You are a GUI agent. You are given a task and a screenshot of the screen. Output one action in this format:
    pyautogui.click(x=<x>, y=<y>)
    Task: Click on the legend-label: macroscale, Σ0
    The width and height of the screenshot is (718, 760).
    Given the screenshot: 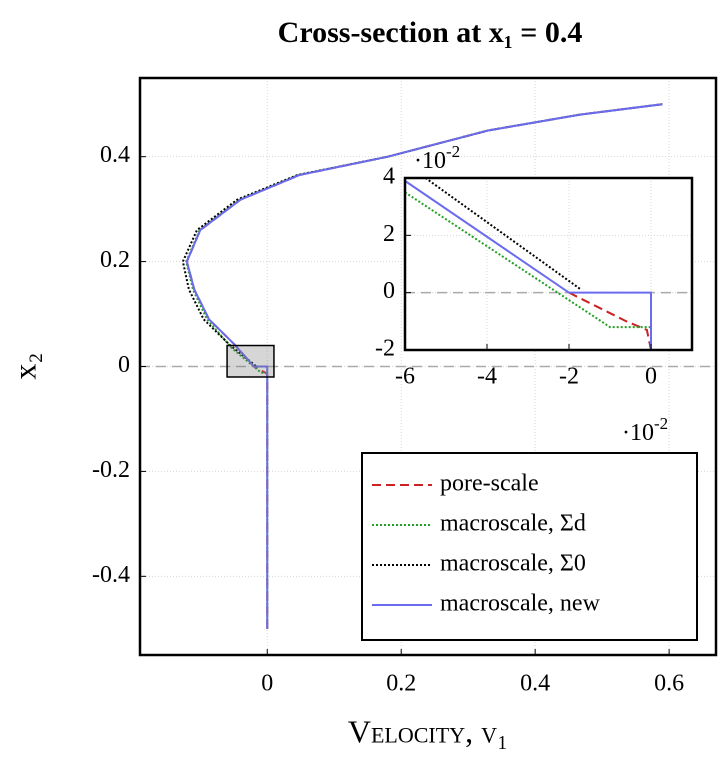 What is the action you would take?
    pyautogui.click(x=513, y=564)
    